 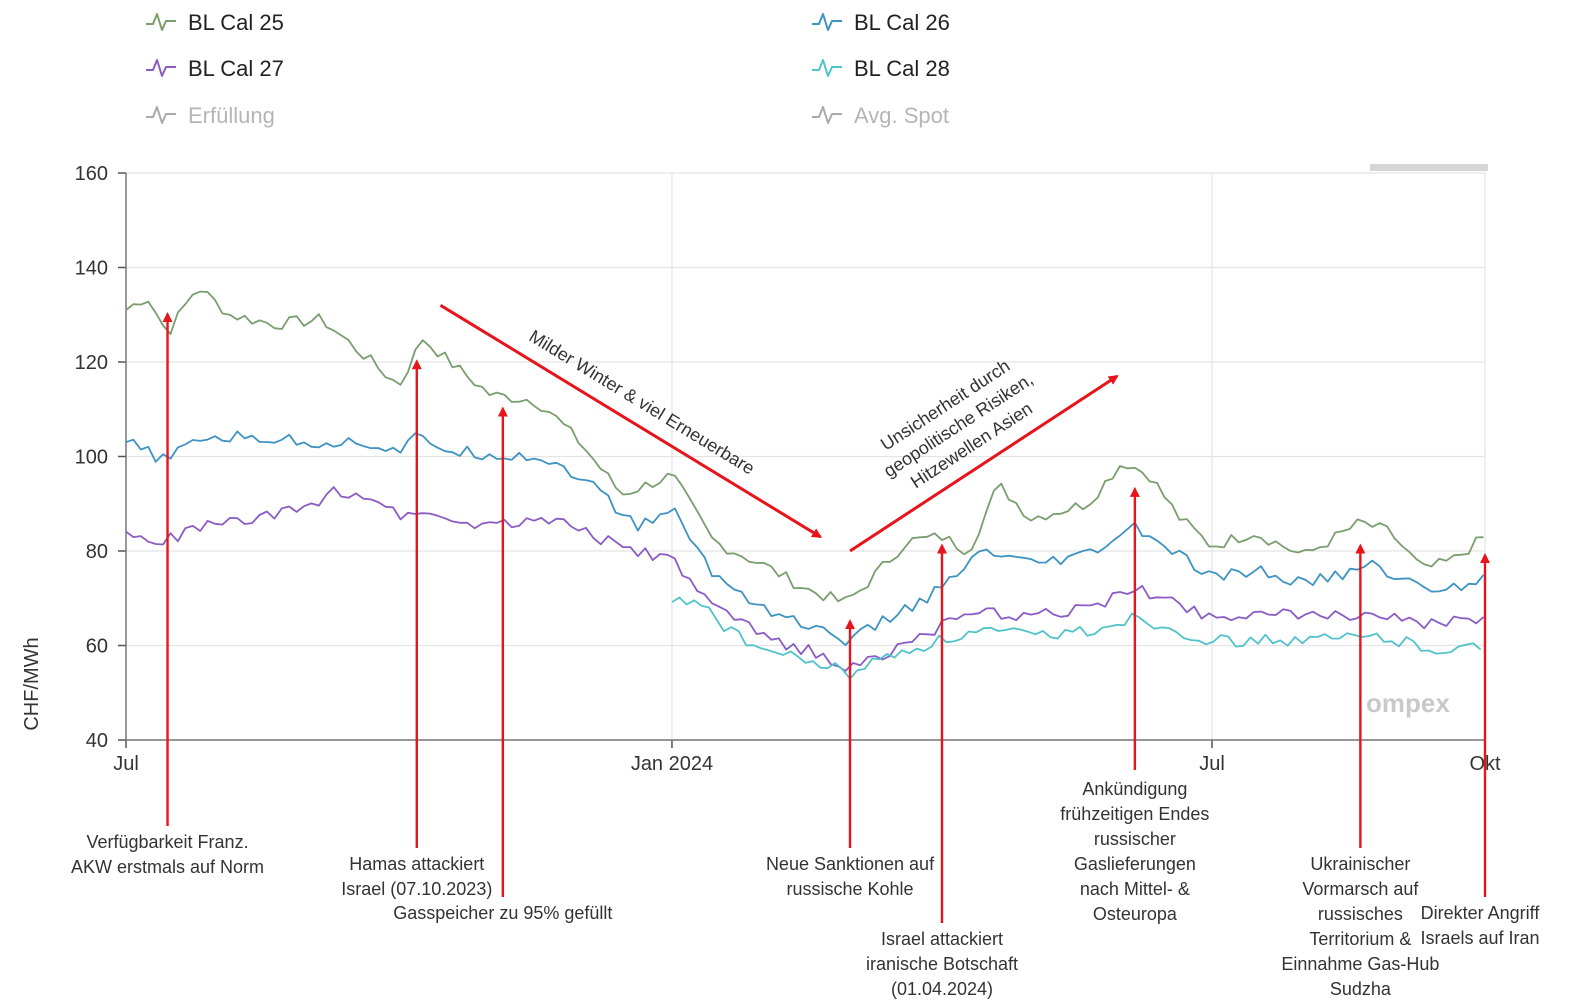 What do you see at coordinates (902, 22) in the screenshot?
I see `legend-label: BL Cal 26` at bounding box center [902, 22].